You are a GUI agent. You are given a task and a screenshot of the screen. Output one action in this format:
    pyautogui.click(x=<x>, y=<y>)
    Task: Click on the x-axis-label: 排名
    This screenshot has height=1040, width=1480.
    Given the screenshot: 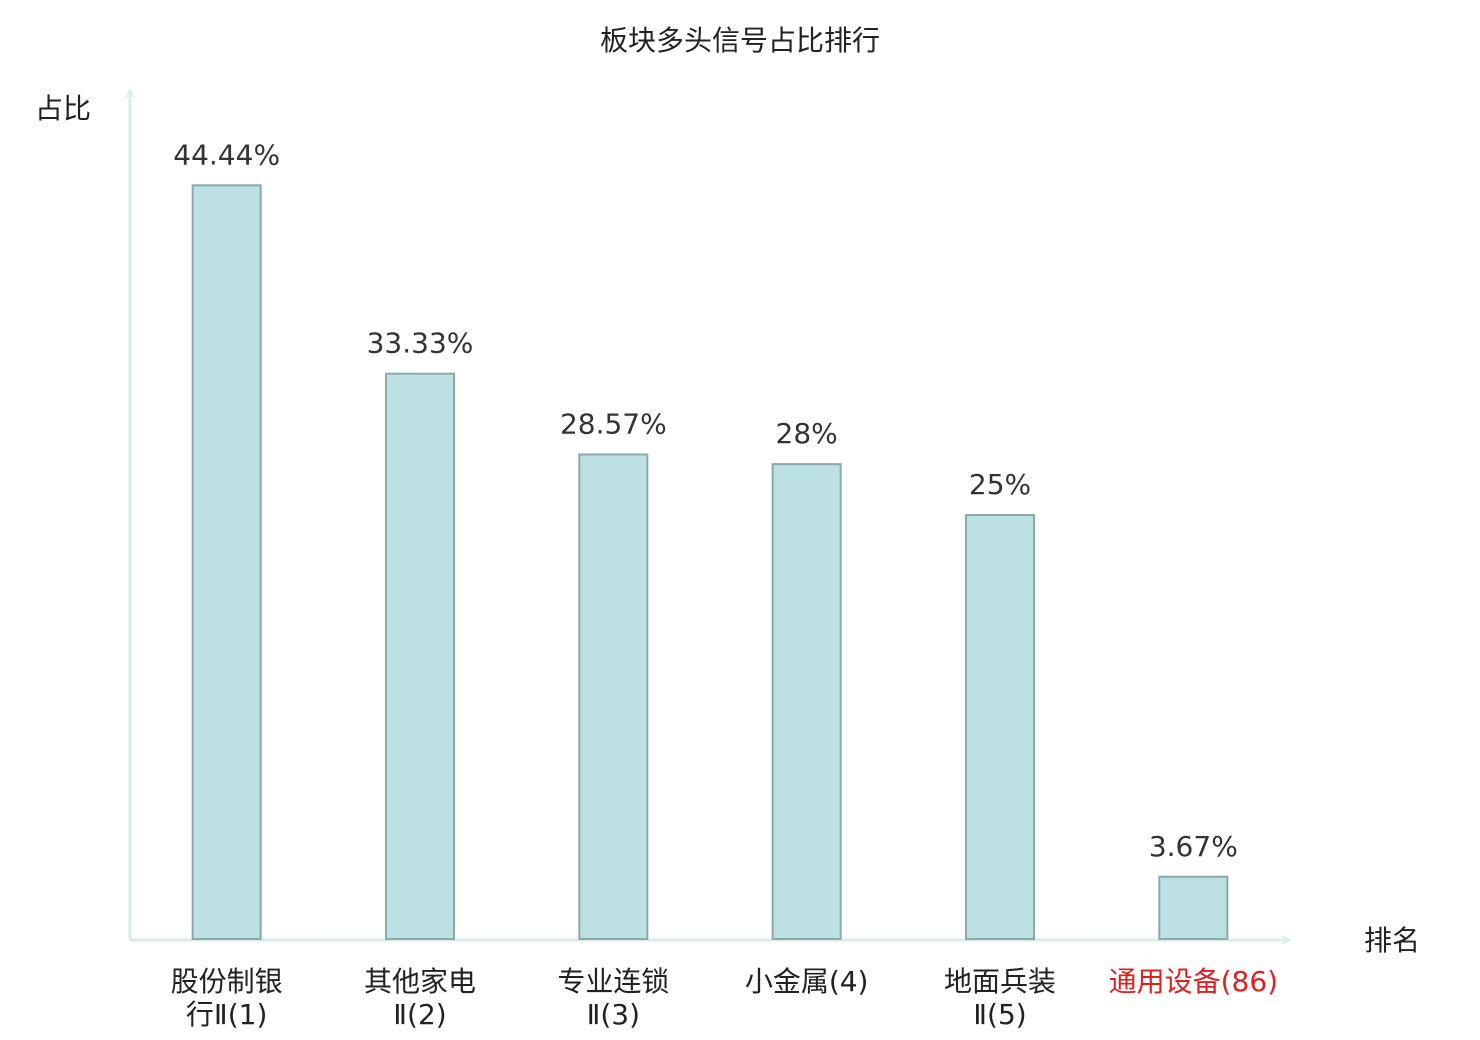 What is the action you would take?
    pyautogui.click(x=1392, y=940)
    